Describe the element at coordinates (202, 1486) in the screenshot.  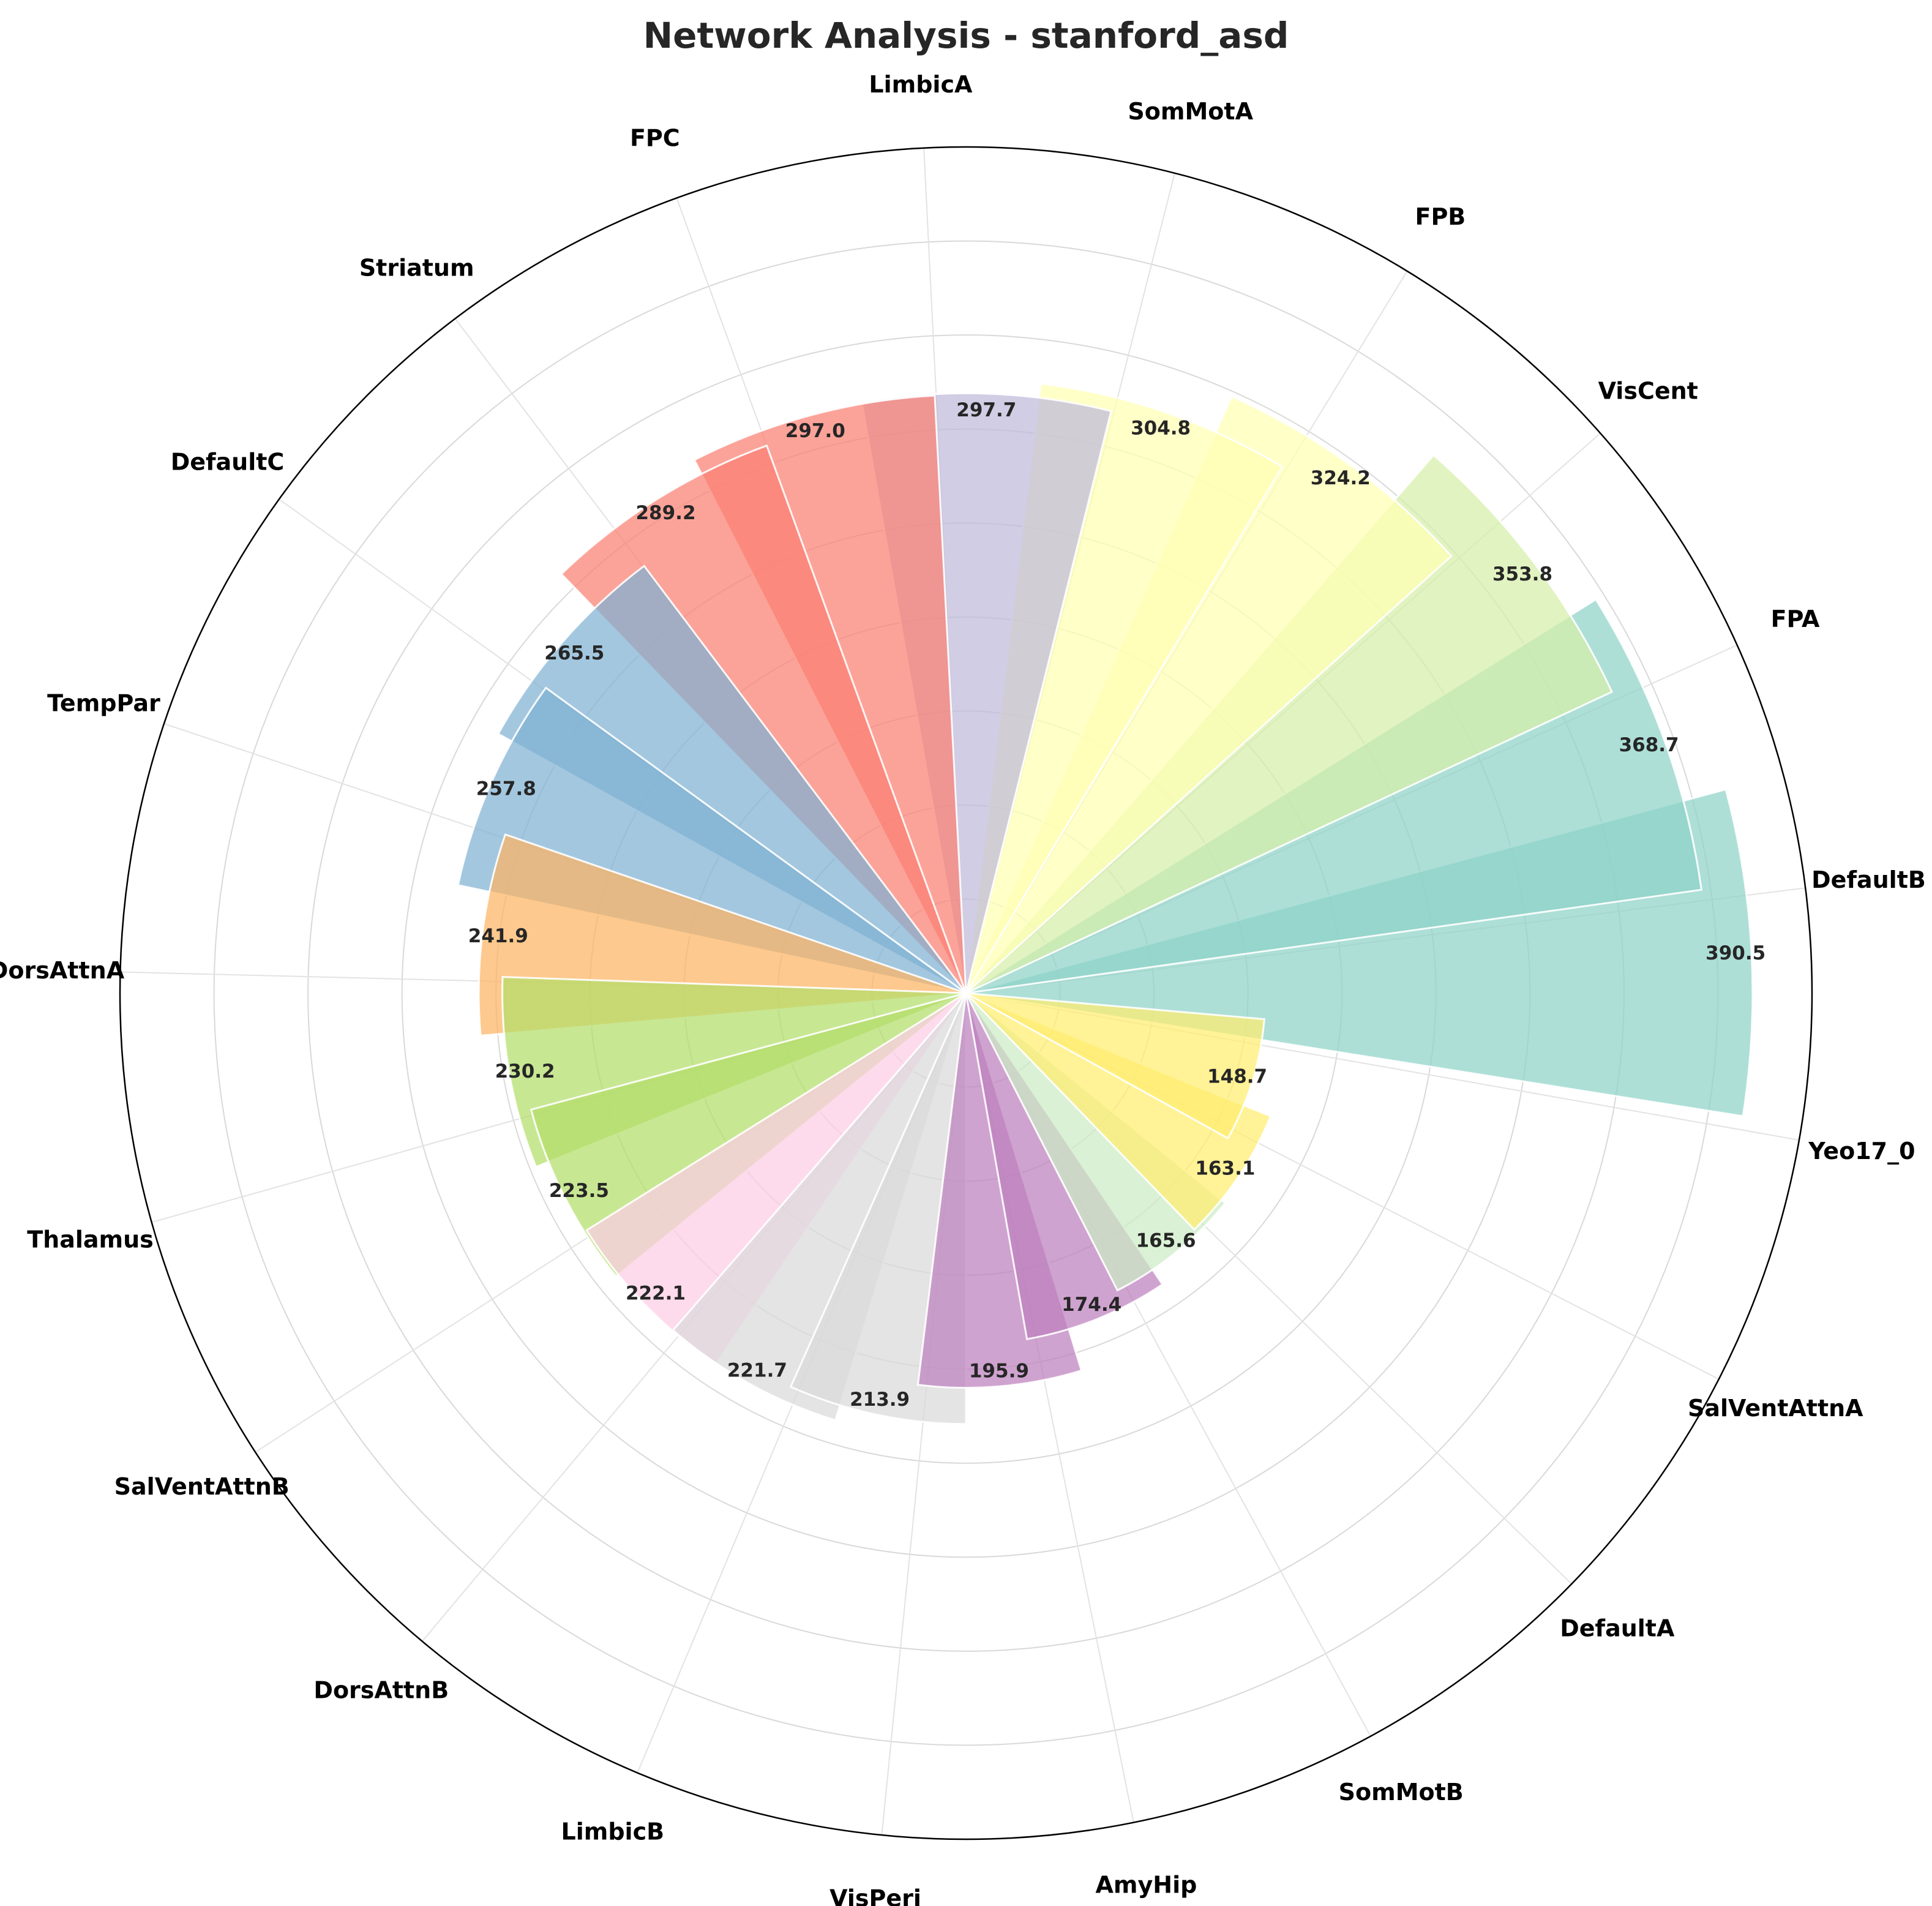
I see `category-label: SalVentAttnB` at that location.